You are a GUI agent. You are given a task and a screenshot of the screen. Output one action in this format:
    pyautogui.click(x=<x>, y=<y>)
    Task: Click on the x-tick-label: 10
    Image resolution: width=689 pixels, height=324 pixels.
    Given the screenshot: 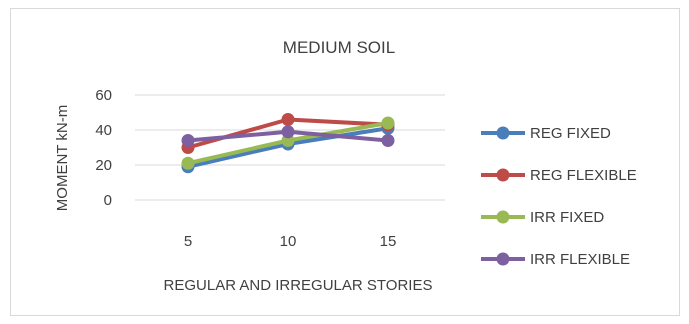 What is the action you would take?
    pyautogui.click(x=288, y=241)
    